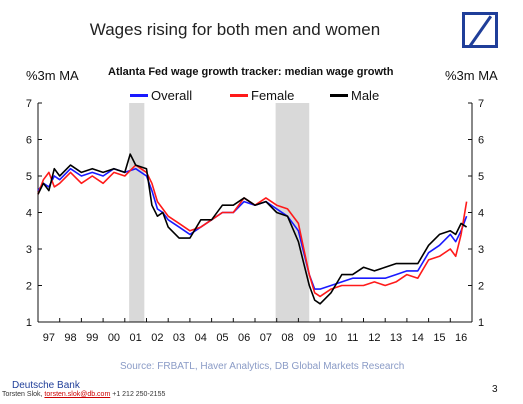 The height and width of the screenshot is (404, 523). Describe the element at coordinates (172, 95) in the screenshot. I see `legend-label-overall: Overall` at that location.